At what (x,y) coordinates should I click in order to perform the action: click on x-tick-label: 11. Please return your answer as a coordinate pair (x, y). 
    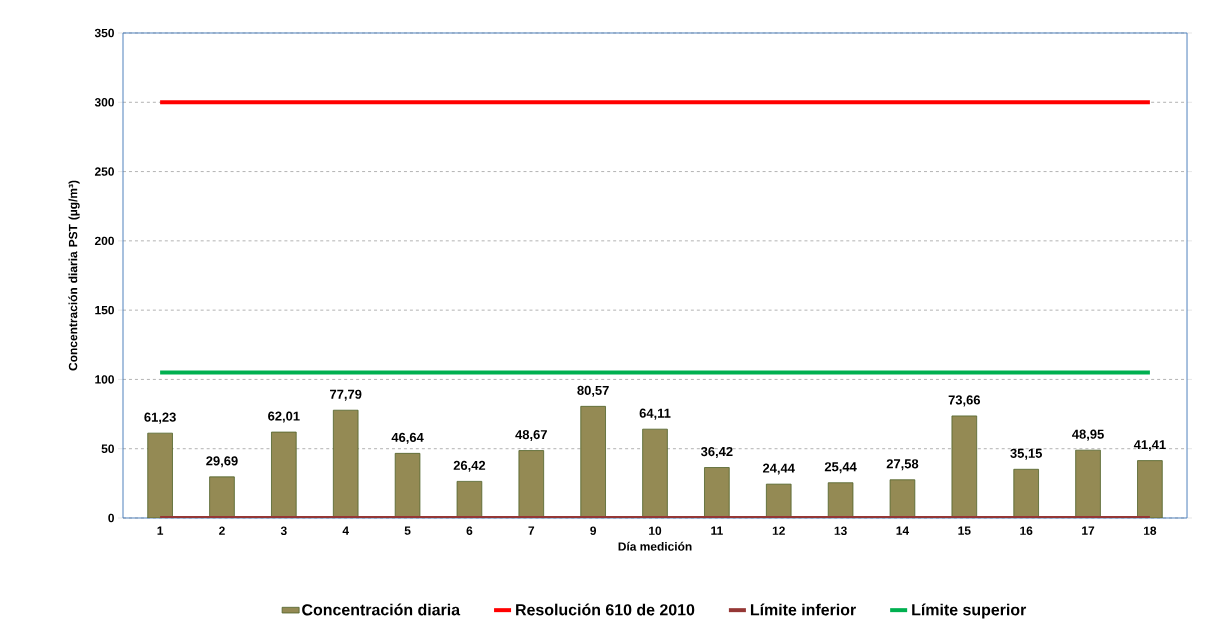
    Looking at the image, I should click on (717, 530).